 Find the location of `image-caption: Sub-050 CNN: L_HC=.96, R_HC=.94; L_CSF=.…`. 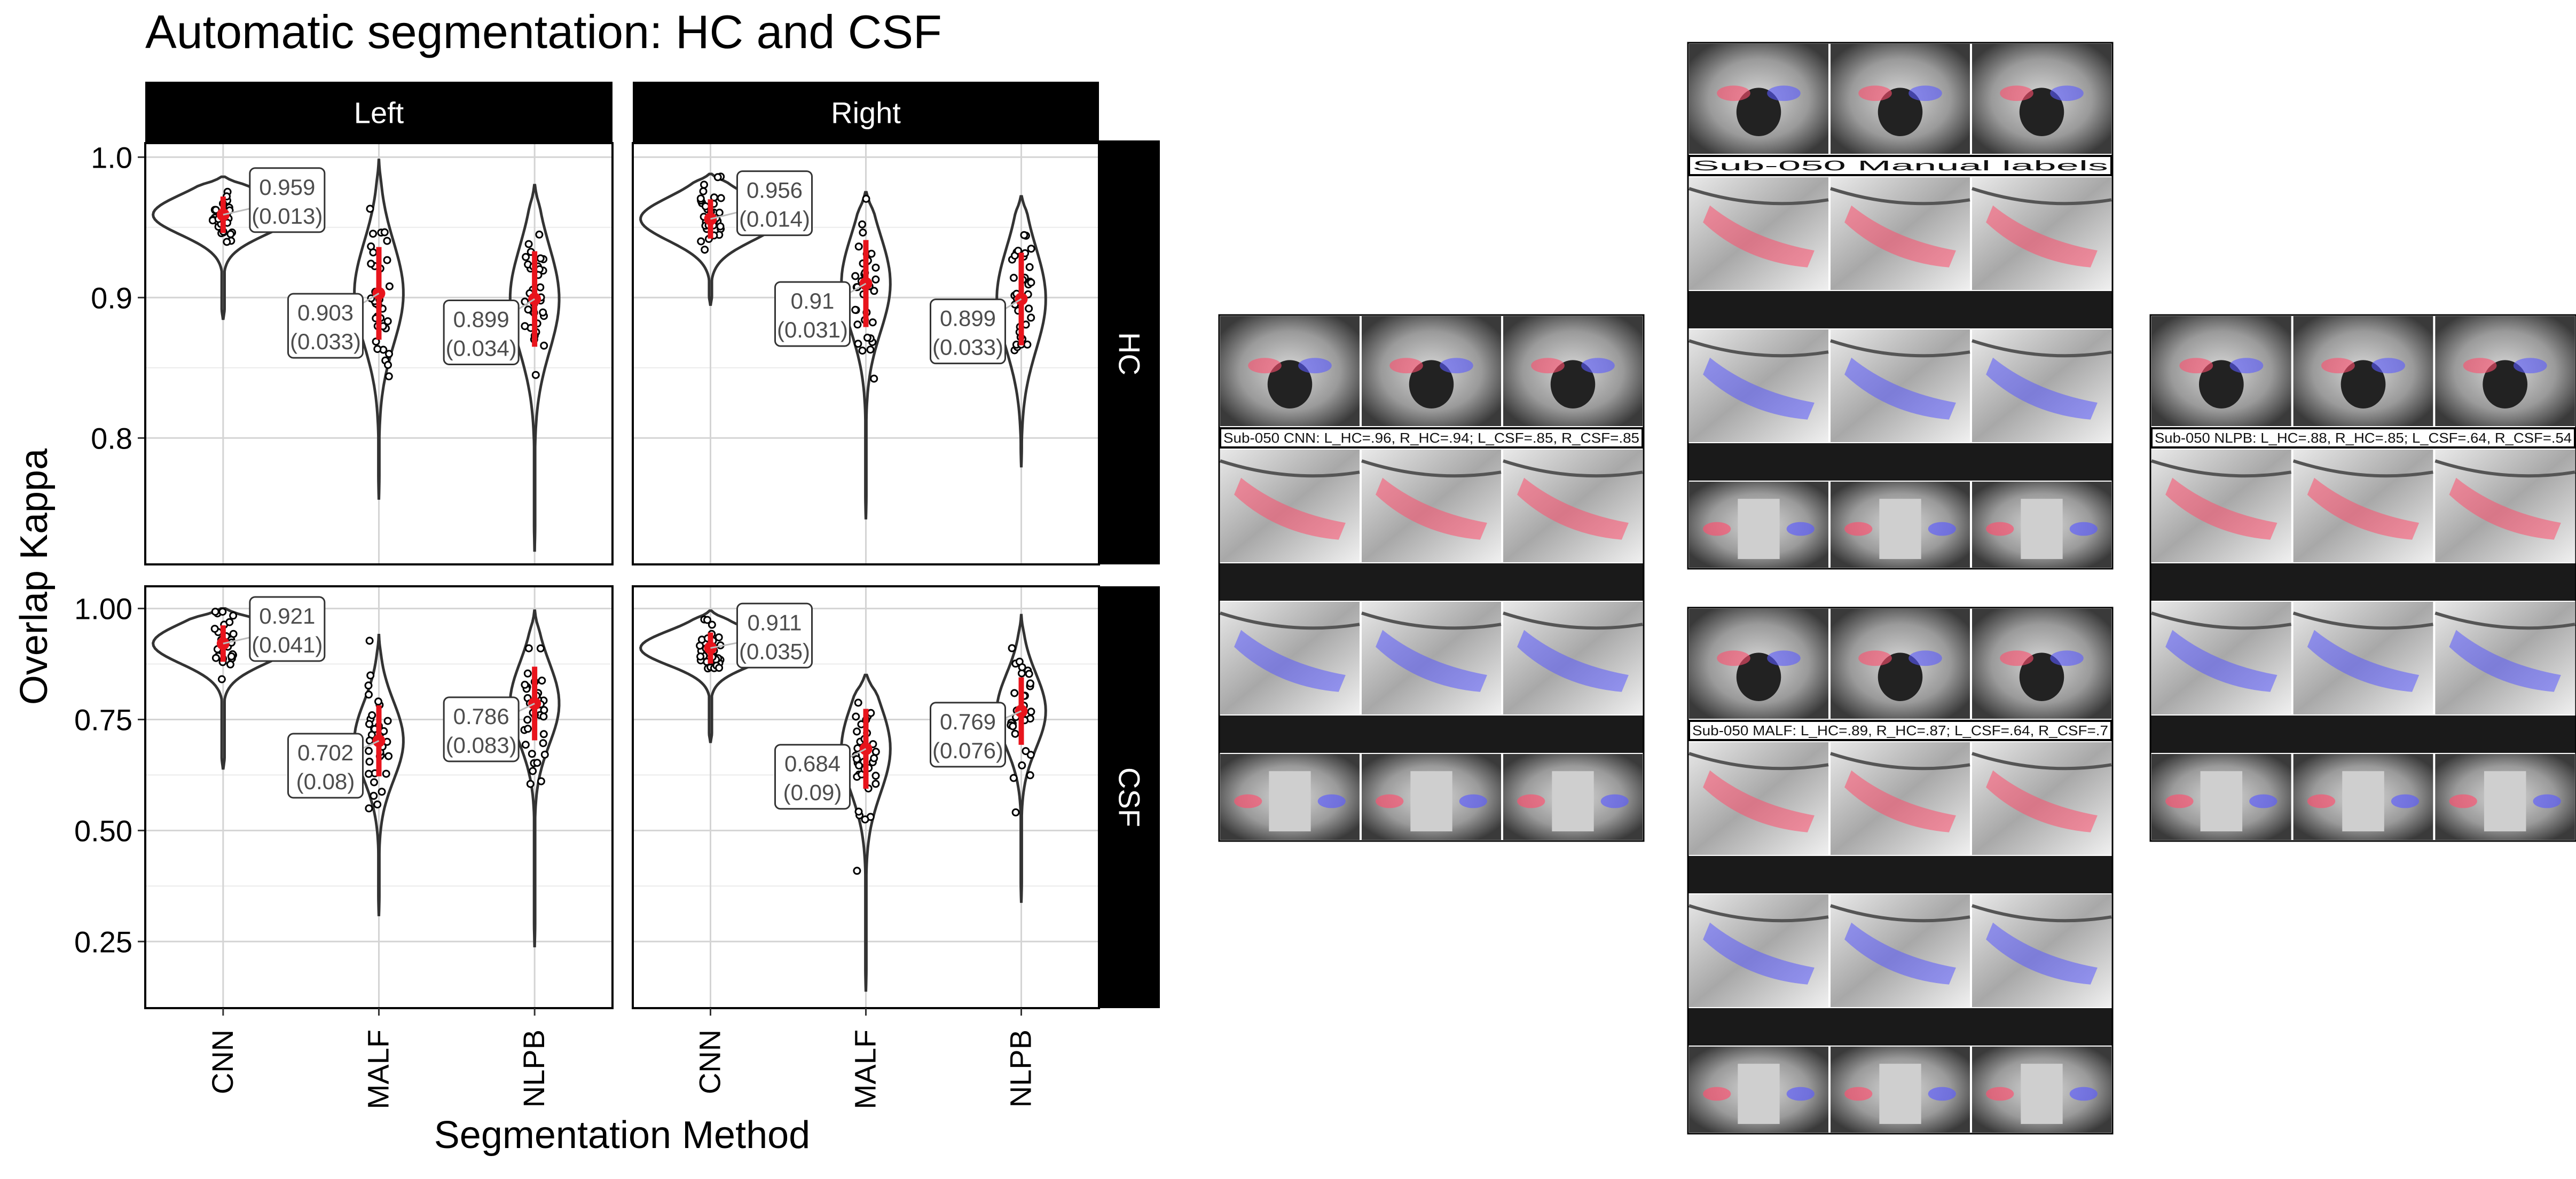

image-caption: Sub-050 CNN: L_HC=.96, R_HC=.94; L_CSF=.… is located at coordinates (1431, 438).